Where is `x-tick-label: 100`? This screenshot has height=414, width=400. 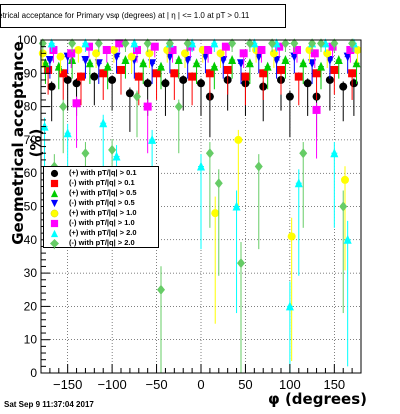
x-tick-label: 100 is located at coordinates (290, 384).